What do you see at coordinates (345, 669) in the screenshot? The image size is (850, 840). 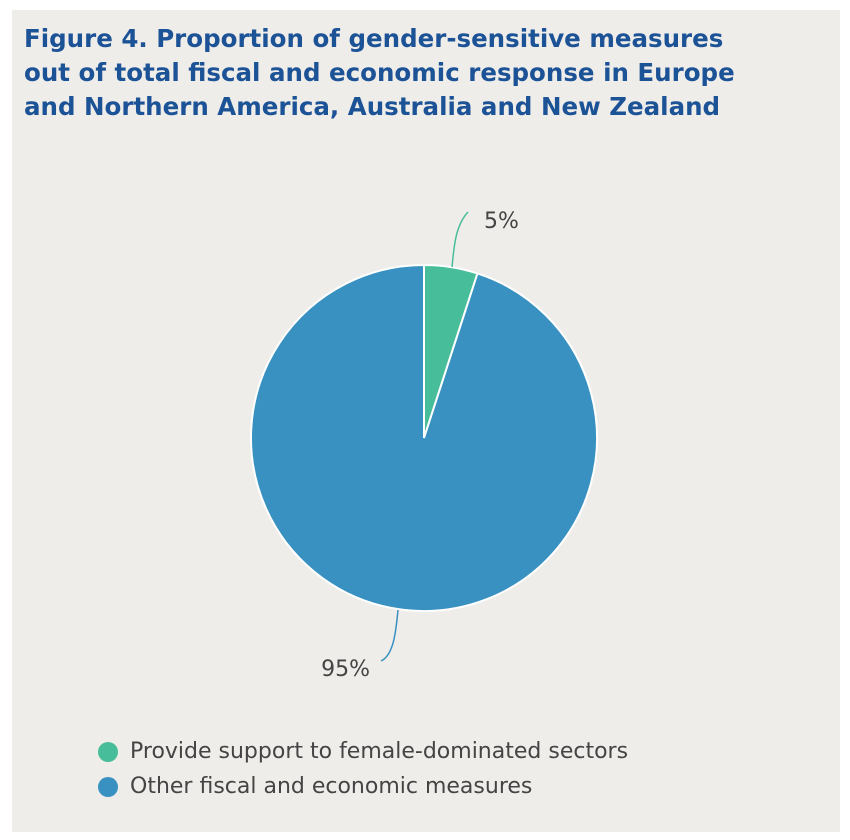 I see `data-label-other-measures: 95%` at bounding box center [345, 669].